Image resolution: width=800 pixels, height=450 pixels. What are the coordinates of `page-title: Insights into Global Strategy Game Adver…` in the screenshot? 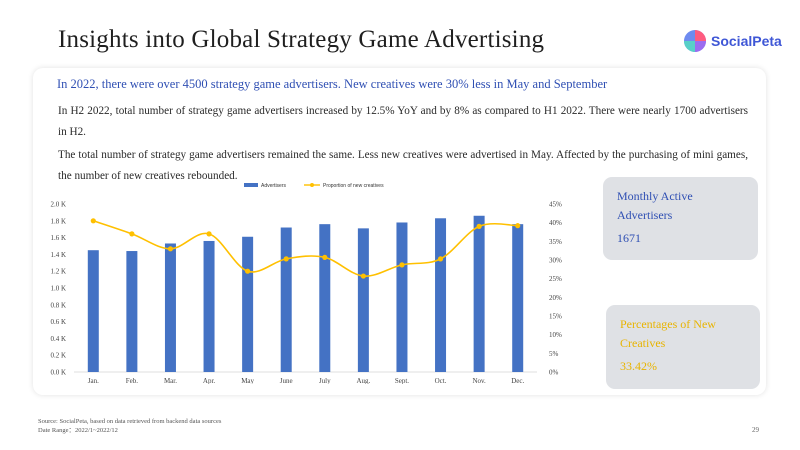 It's located at (301, 39).